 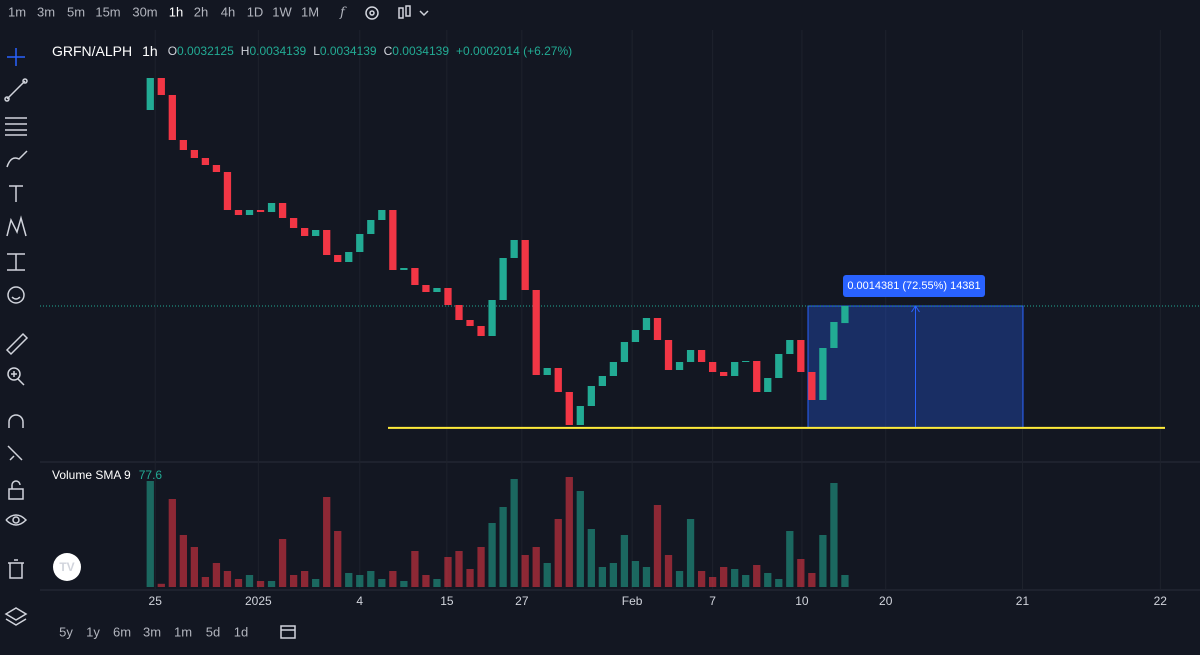 What do you see at coordinates (282, 11) in the screenshot?
I see `interval-button: 1W` at bounding box center [282, 11].